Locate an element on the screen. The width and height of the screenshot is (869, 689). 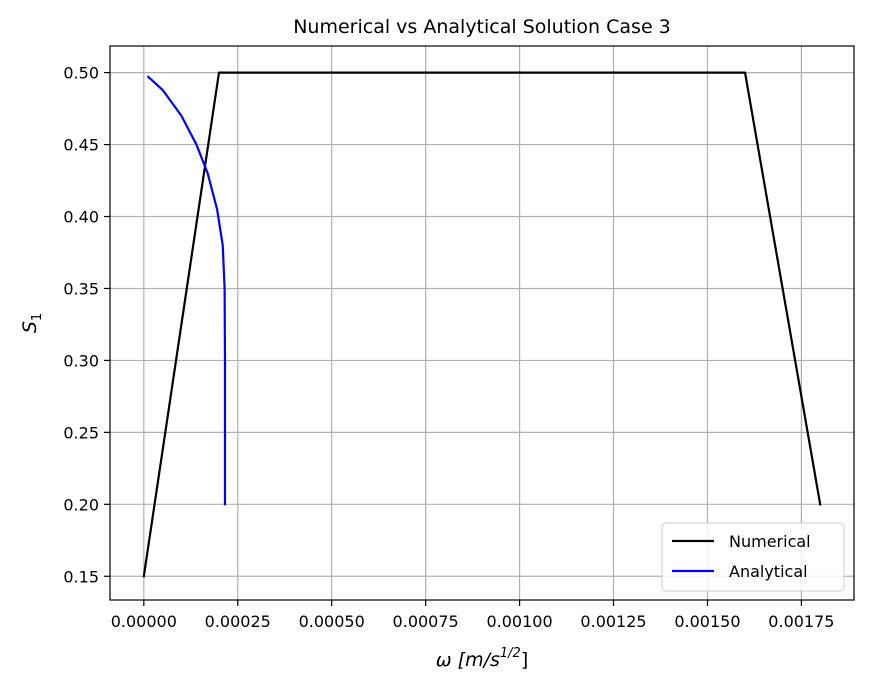
legend: Numerical Analytical is located at coordinates (753, 557).